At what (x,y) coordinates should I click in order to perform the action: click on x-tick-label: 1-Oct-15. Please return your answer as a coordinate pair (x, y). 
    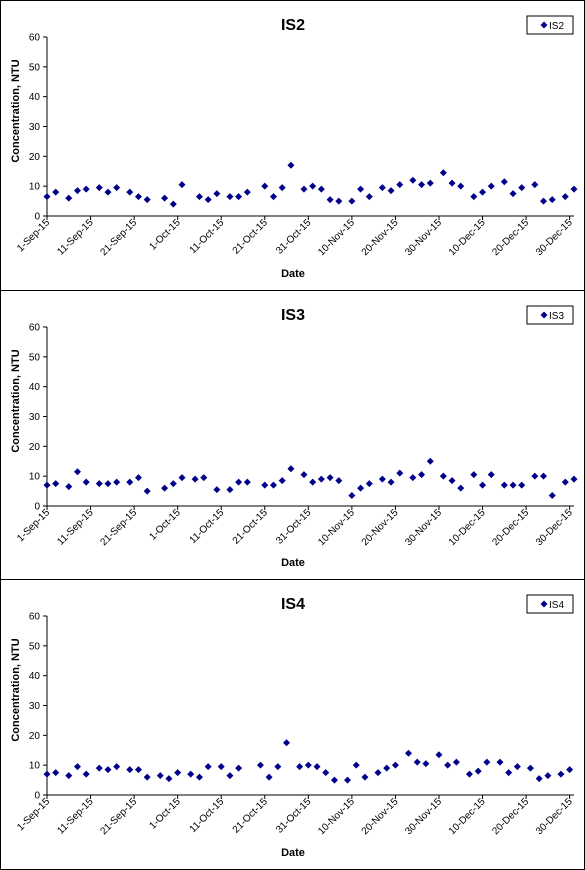
    Looking at the image, I should click on (165, 814).